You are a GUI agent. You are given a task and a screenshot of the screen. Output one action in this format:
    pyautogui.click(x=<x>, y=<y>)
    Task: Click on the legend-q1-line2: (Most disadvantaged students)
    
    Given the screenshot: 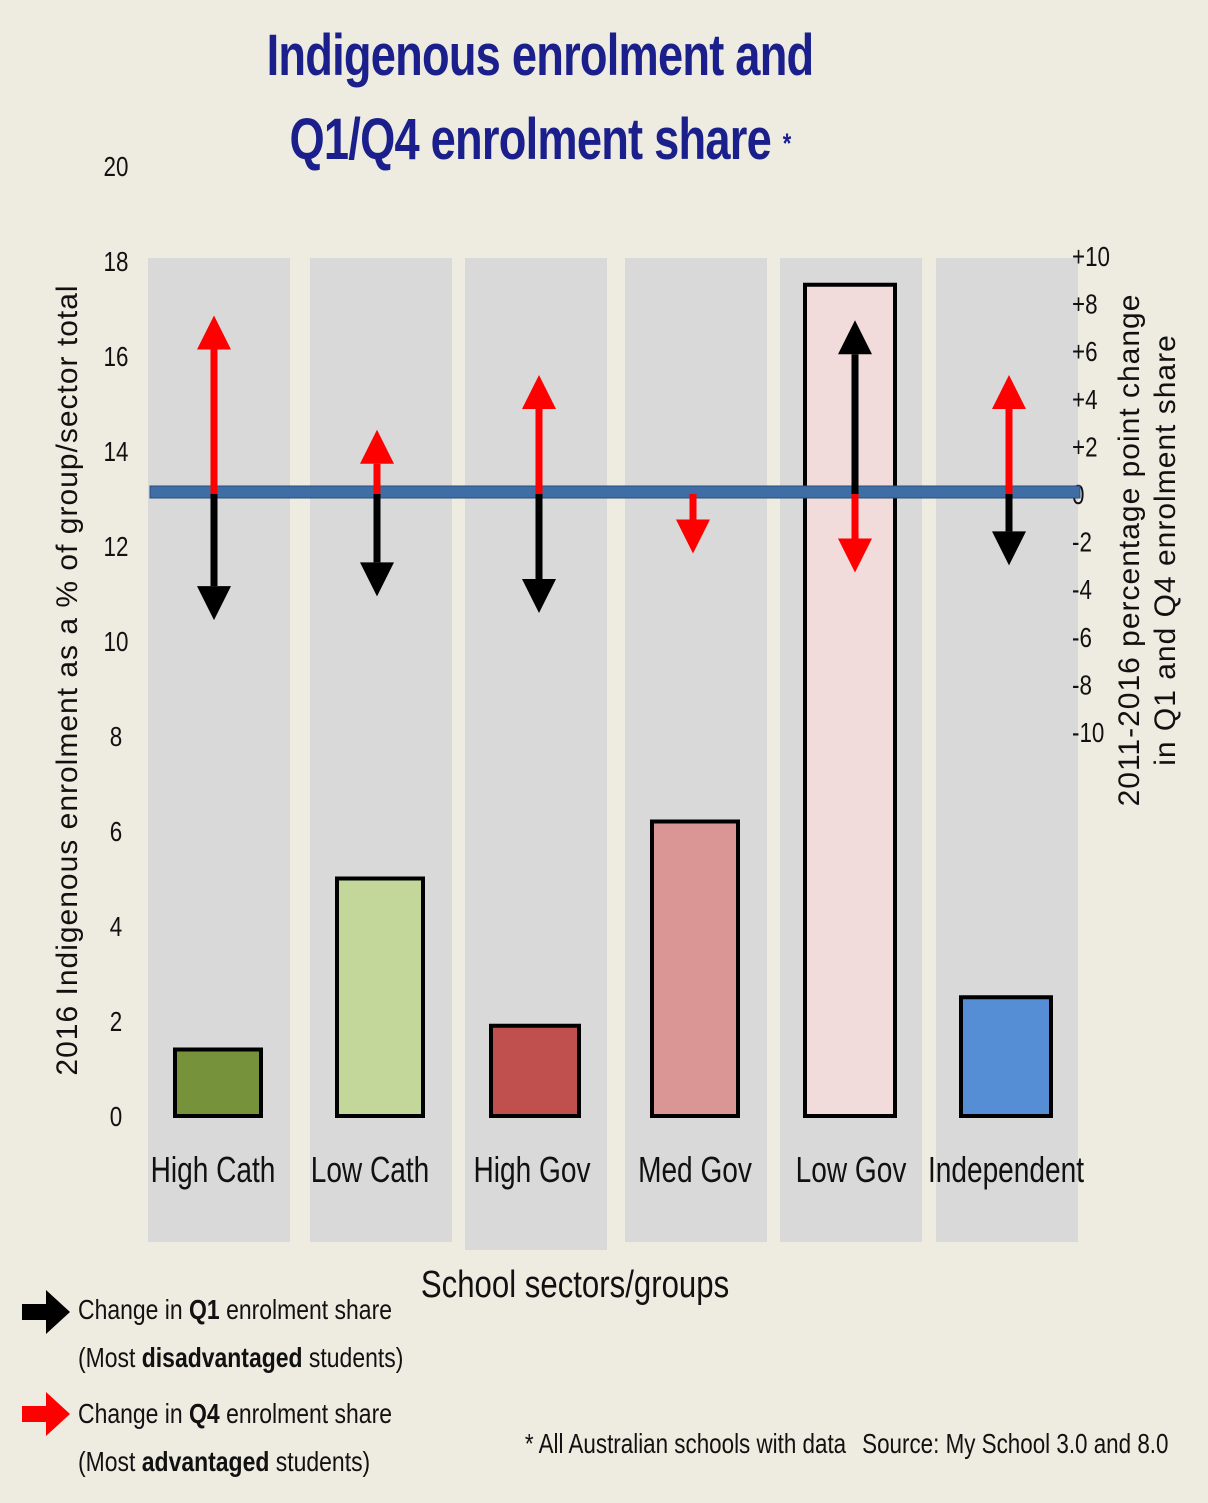 What is the action you would take?
    pyautogui.click(x=241, y=1357)
    